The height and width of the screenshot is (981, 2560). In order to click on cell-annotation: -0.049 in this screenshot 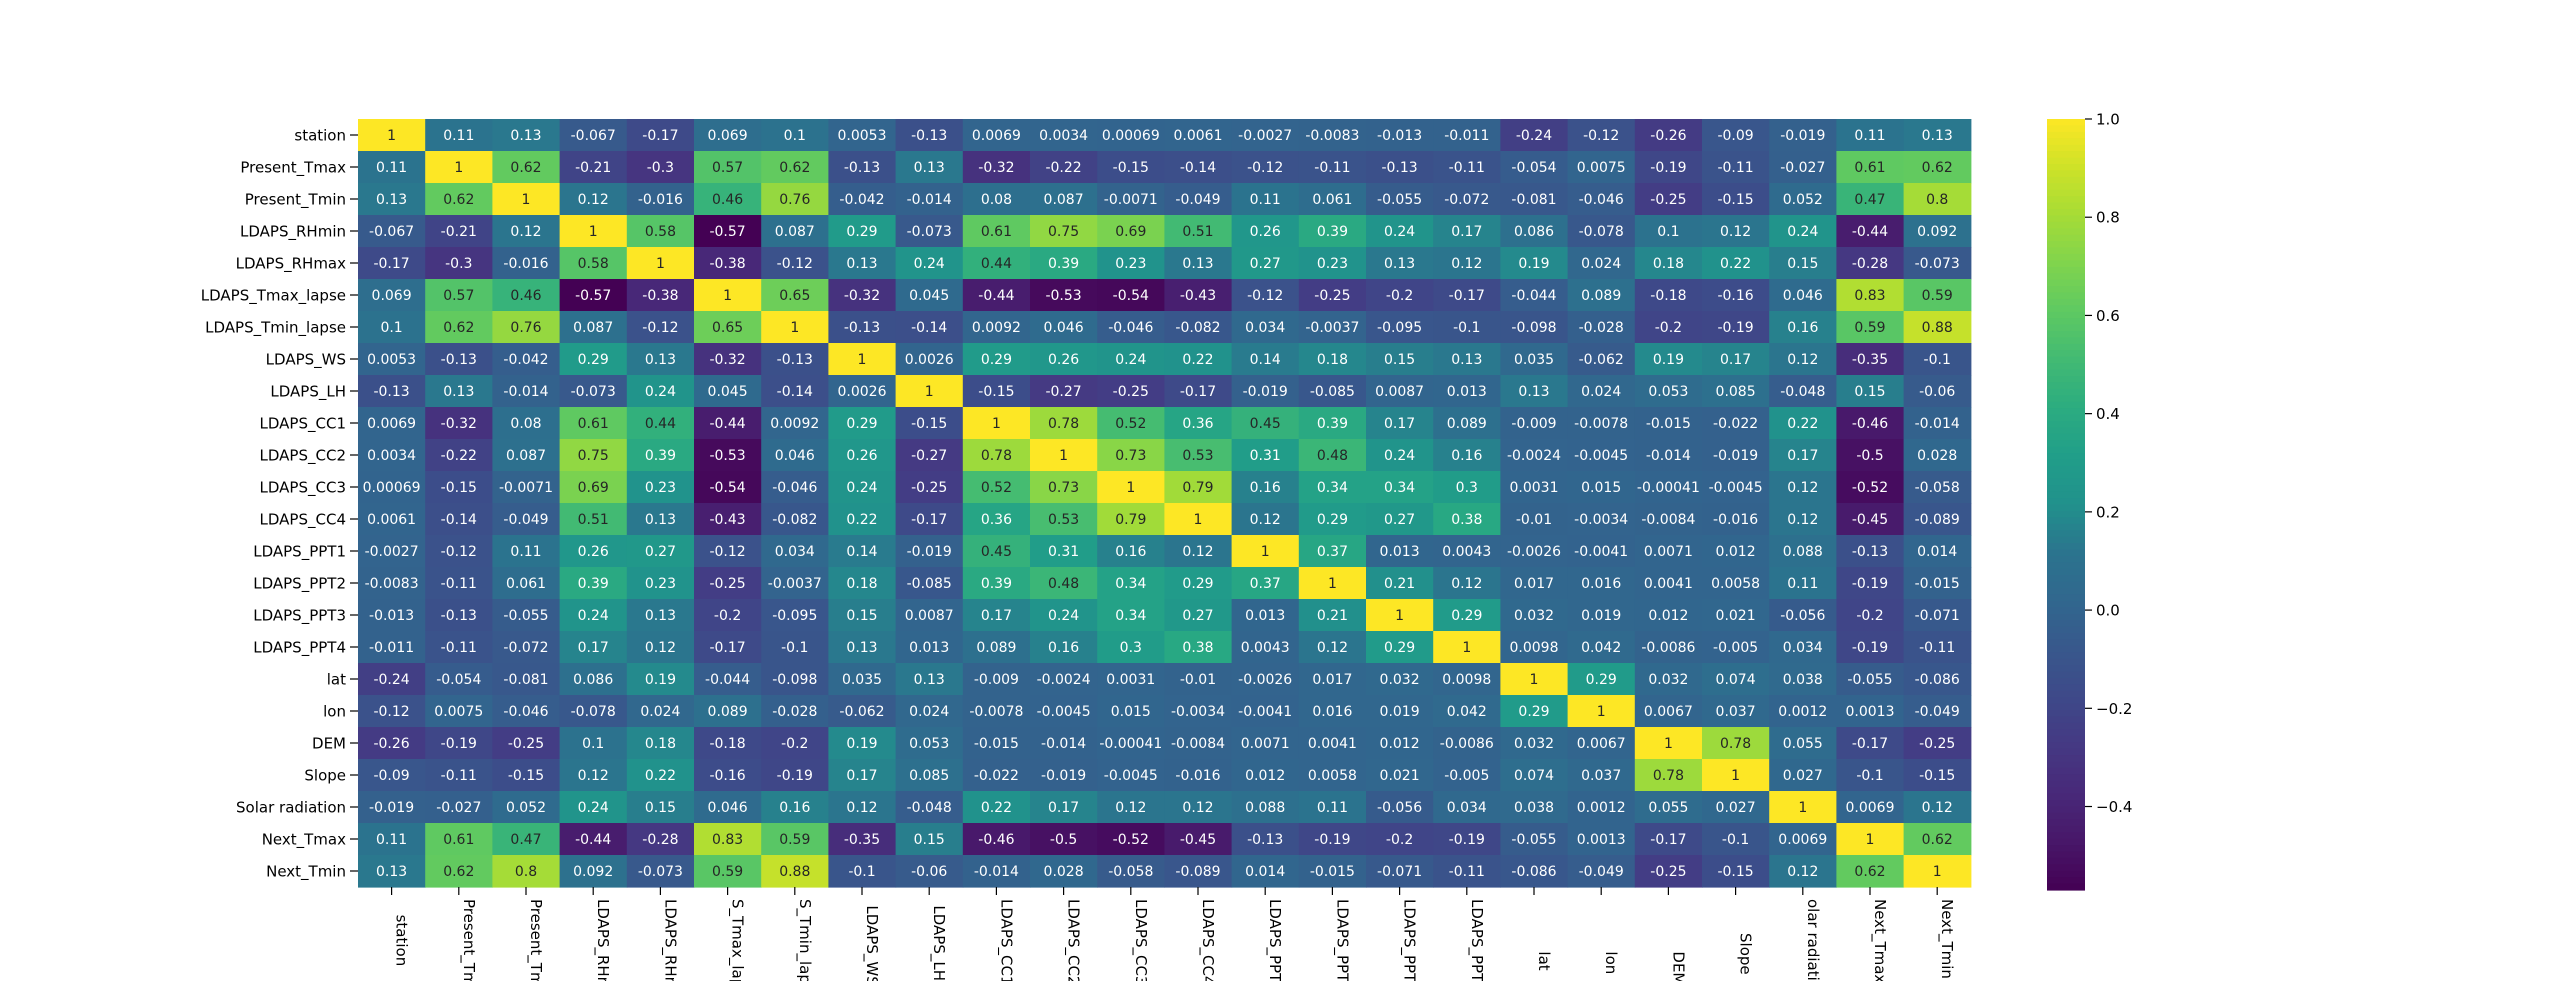, I will do `click(1601, 872)`.